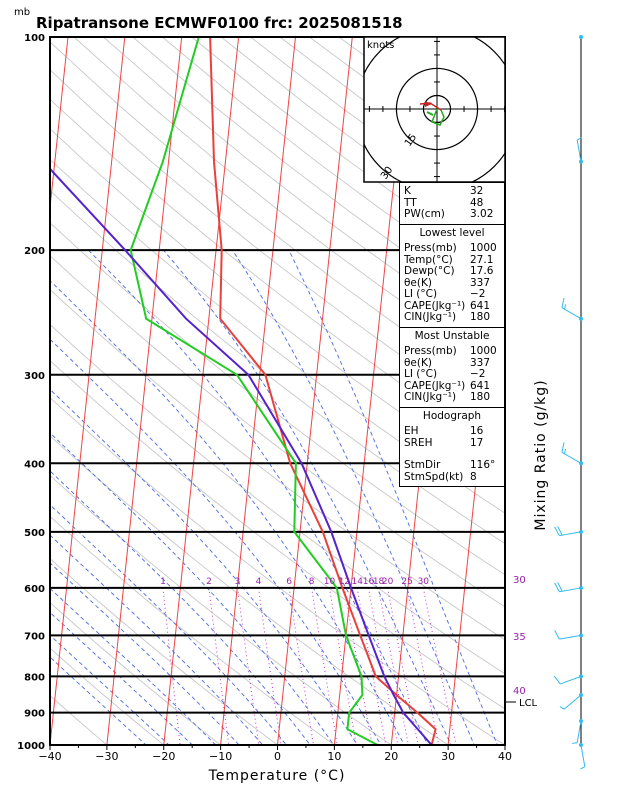 The height and width of the screenshot is (800, 618). What do you see at coordinates (34, 533) in the screenshot?
I see `pressure-tick-label: 500` at bounding box center [34, 533].